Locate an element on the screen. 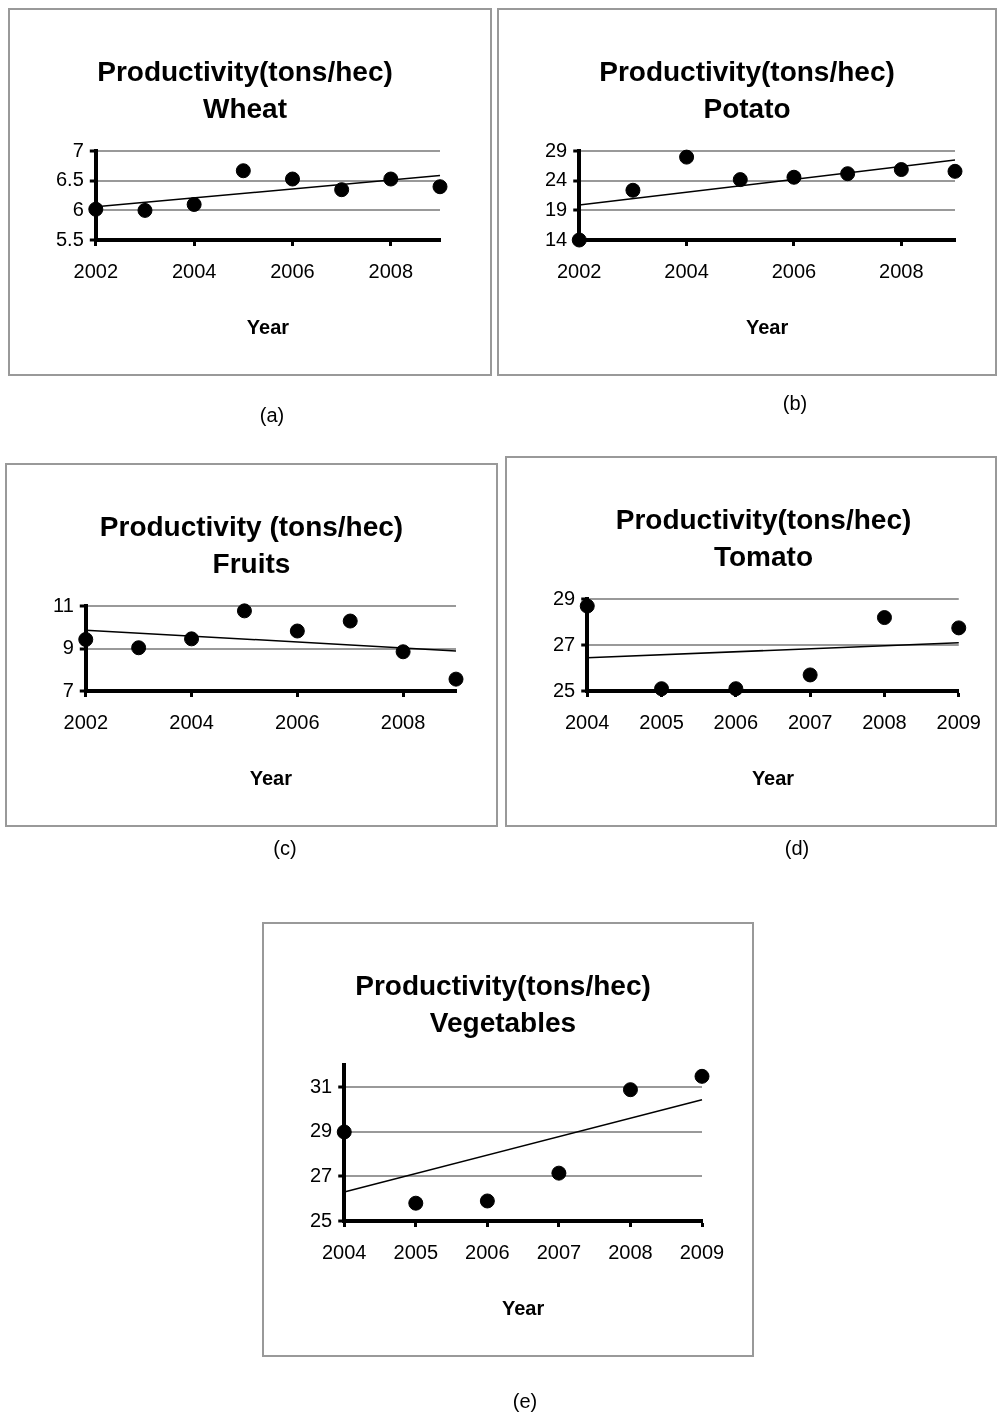 The image size is (997, 1425). y-tick-label: 11 is located at coordinates (63, 604).